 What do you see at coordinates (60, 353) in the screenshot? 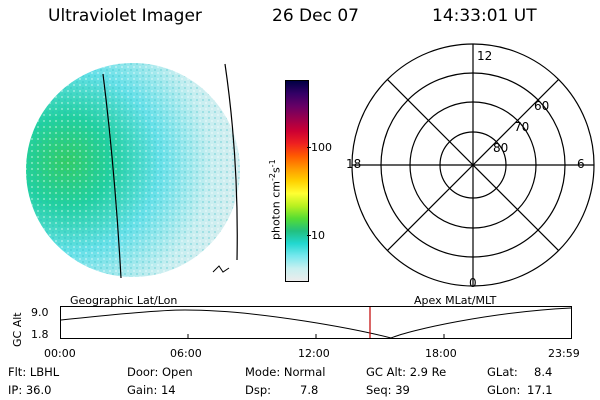
I see `timeline-tick-0: 00:00` at bounding box center [60, 353].